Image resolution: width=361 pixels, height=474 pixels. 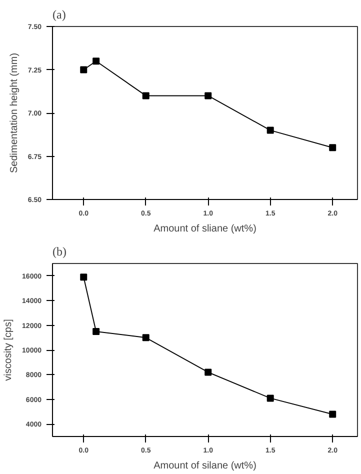 What do you see at coordinates (14, 113) in the screenshot?
I see `y-axis-title: Sedimentation height (mm)` at bounding box center [14, 113].